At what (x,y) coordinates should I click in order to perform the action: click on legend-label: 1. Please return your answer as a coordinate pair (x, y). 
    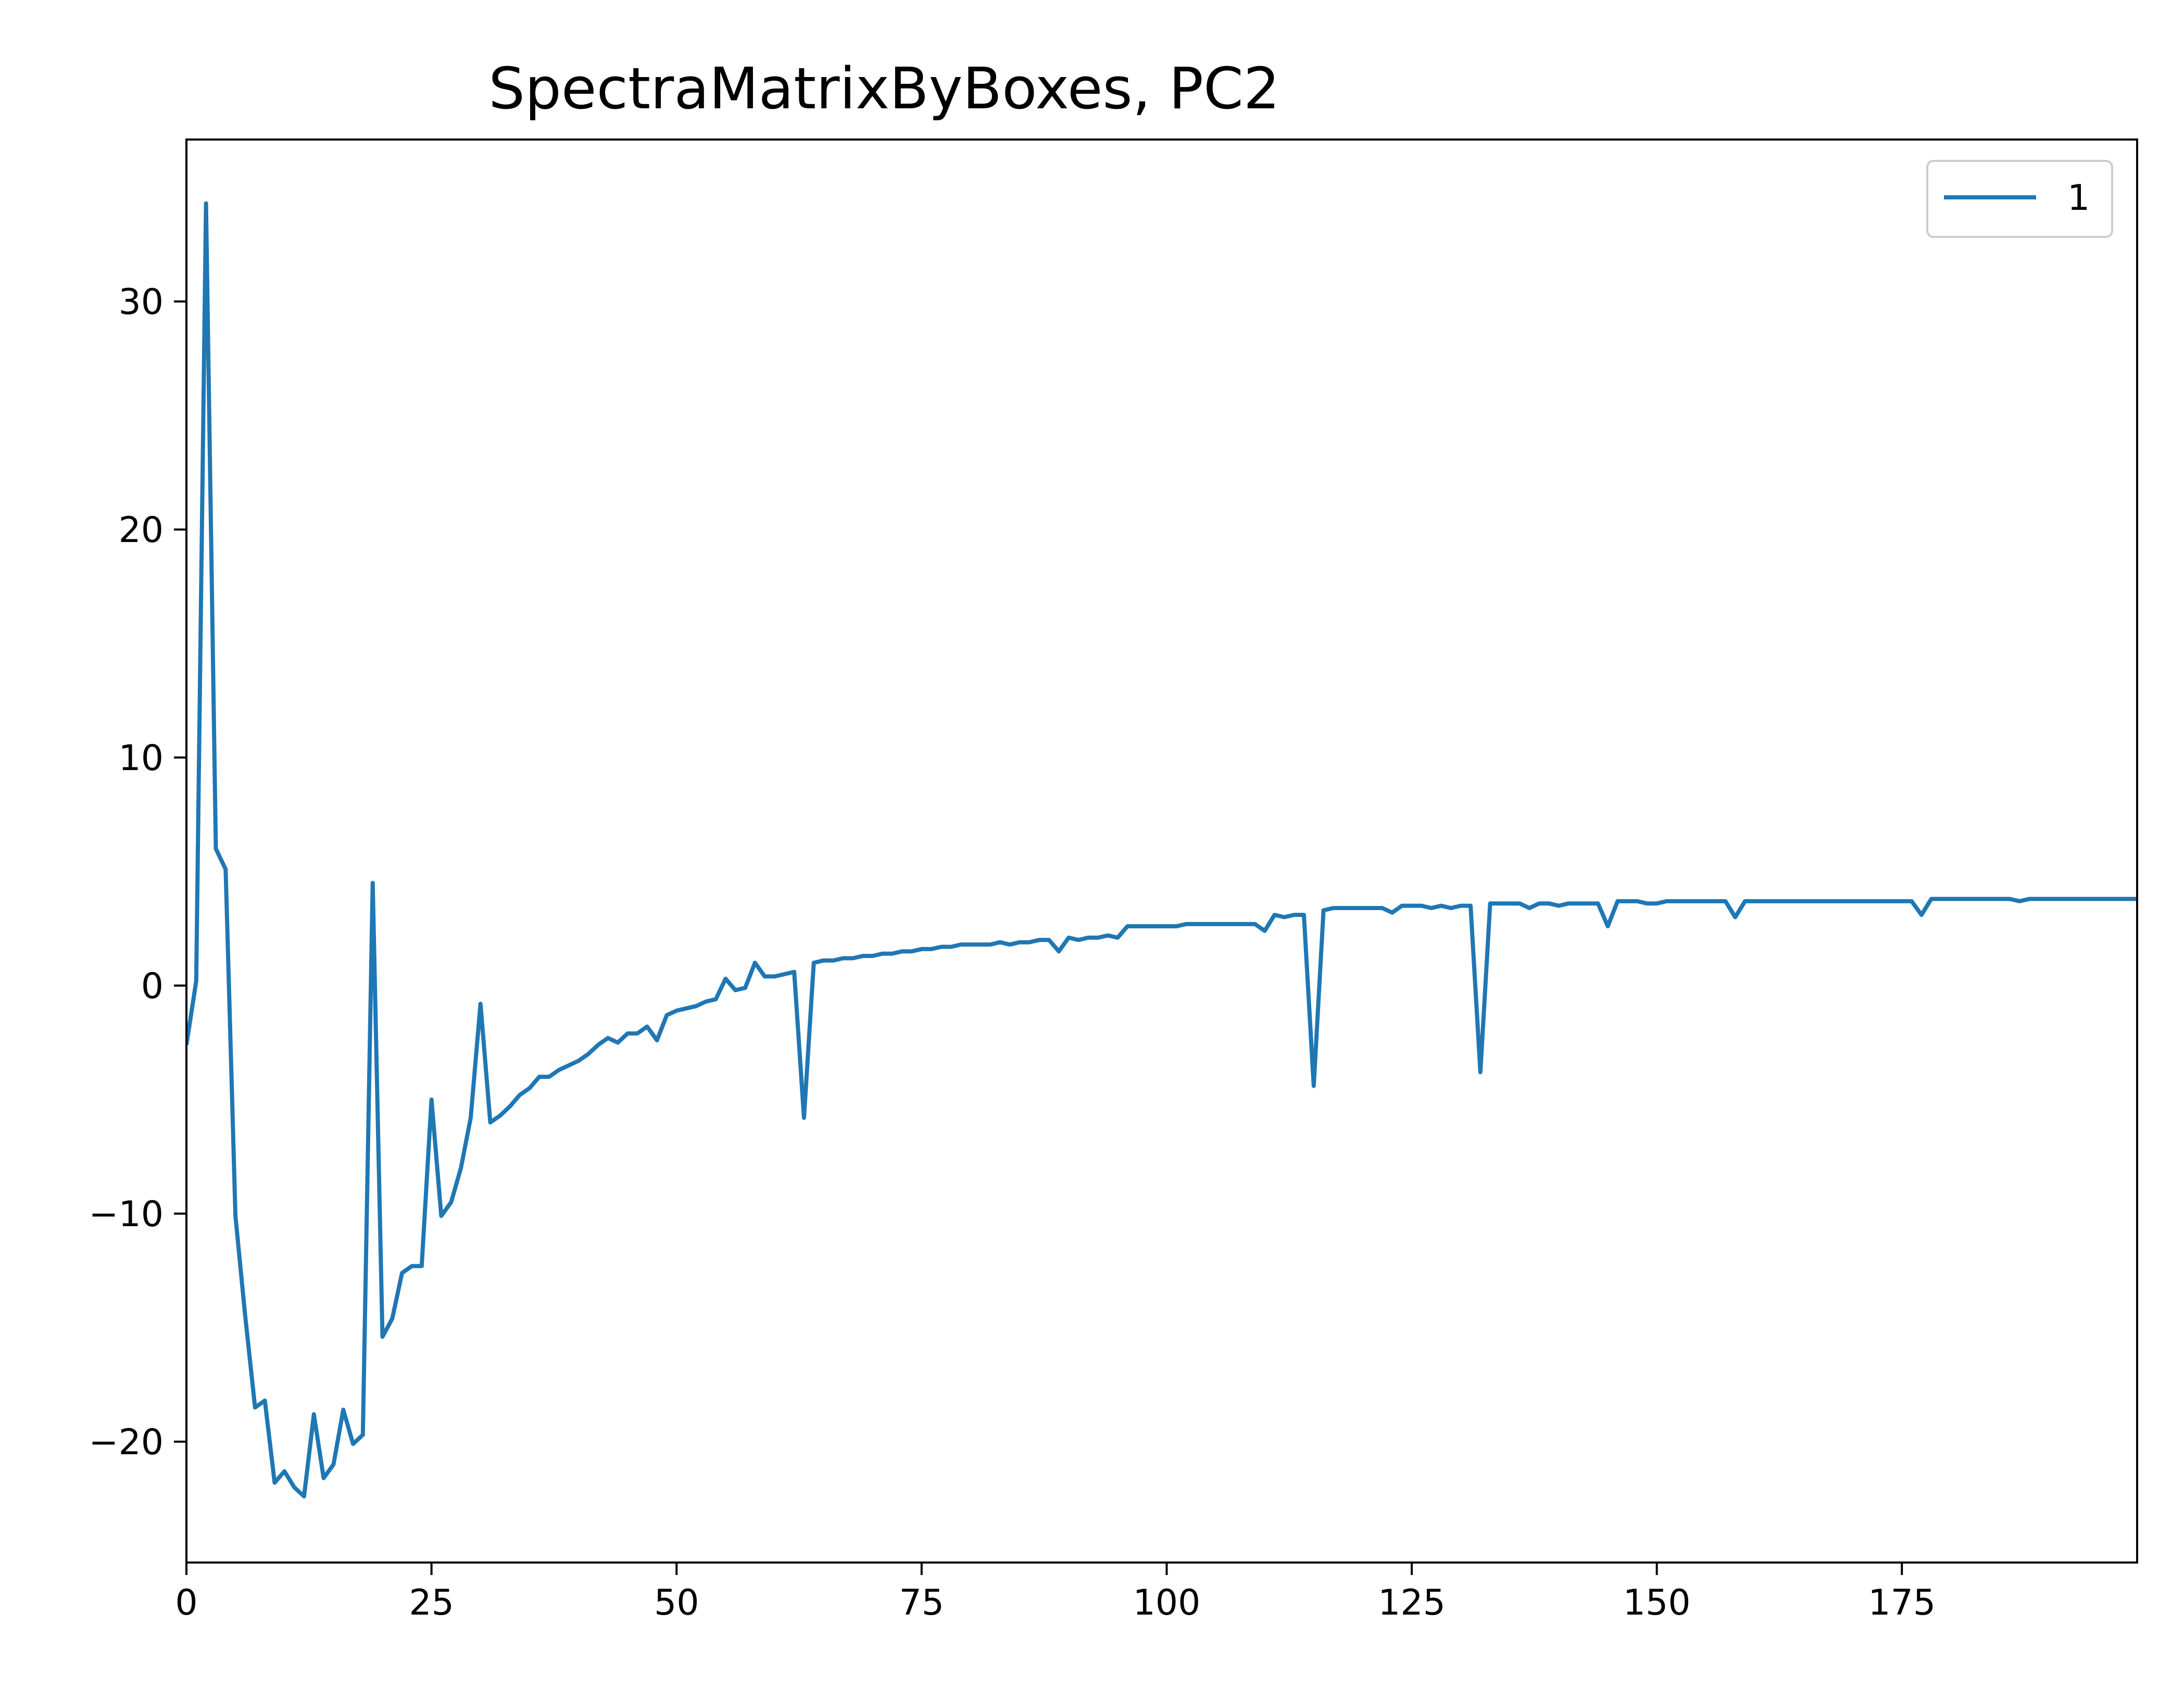
    Looking at the image, I should click on (2078, 198).